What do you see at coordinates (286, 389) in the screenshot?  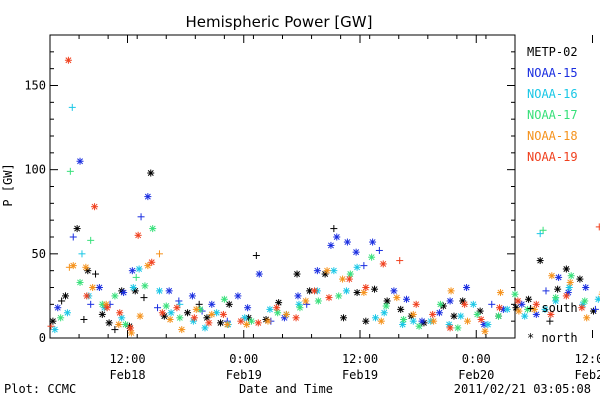 I see `x-axis-label: Date and Time` at bounding box center [286, 389].